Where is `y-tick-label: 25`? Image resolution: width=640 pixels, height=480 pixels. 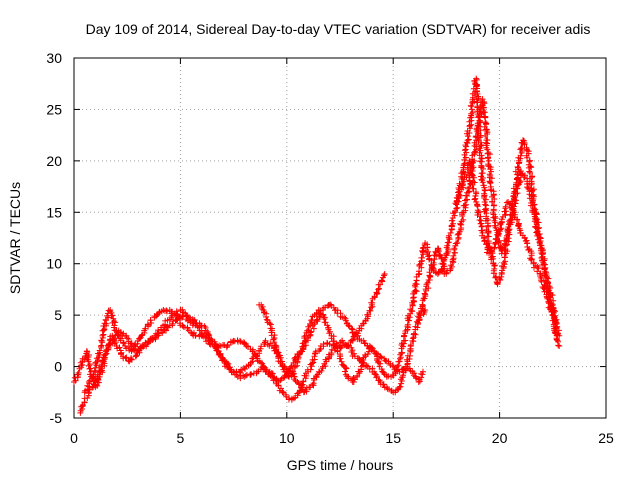
y-tick-label: 25 is located at coordinates (54, 109).